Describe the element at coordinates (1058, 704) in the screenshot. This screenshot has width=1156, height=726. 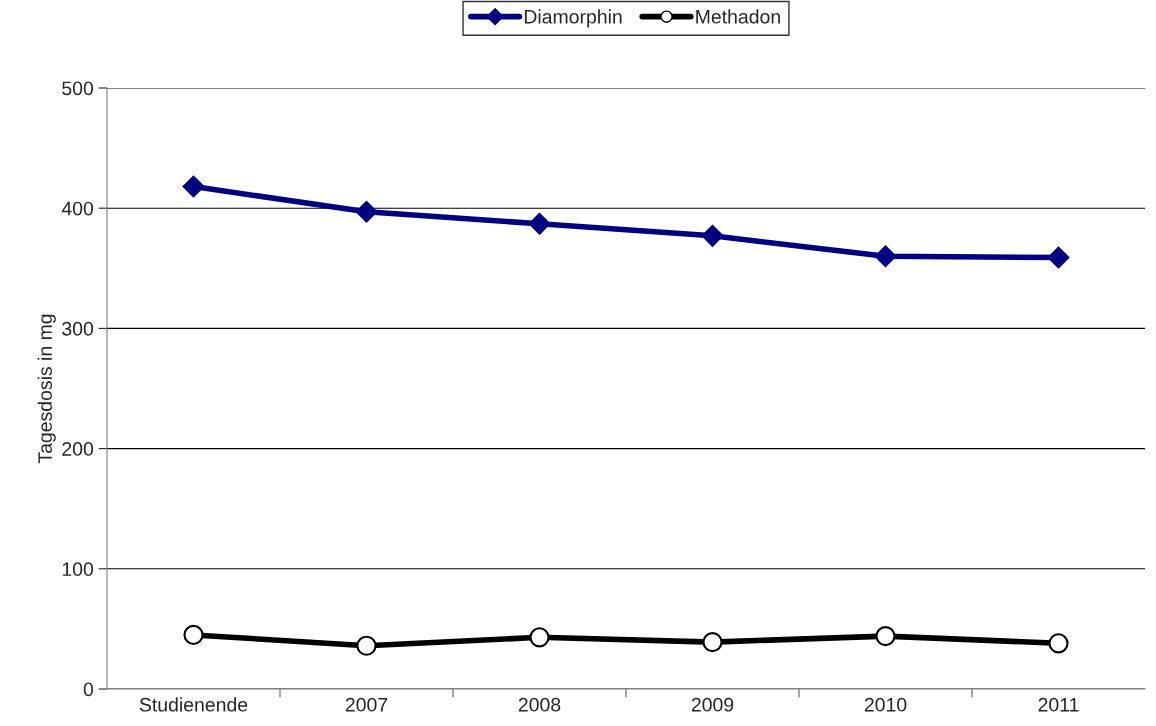
I see `x-tick-label: 2011` at that location.